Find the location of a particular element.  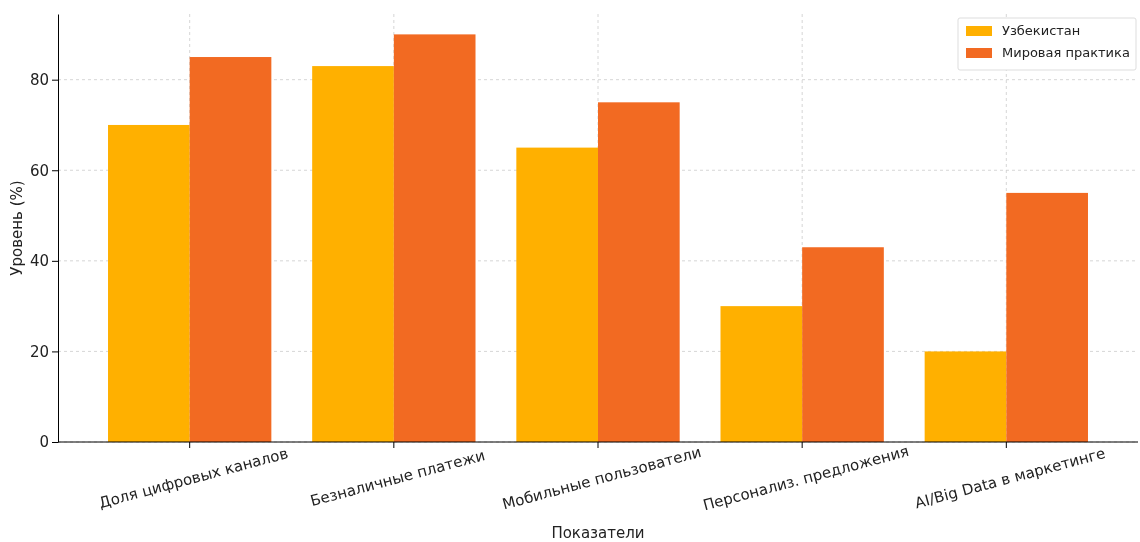

x-axis-title: Показатели is located at coordinates (598, 533).